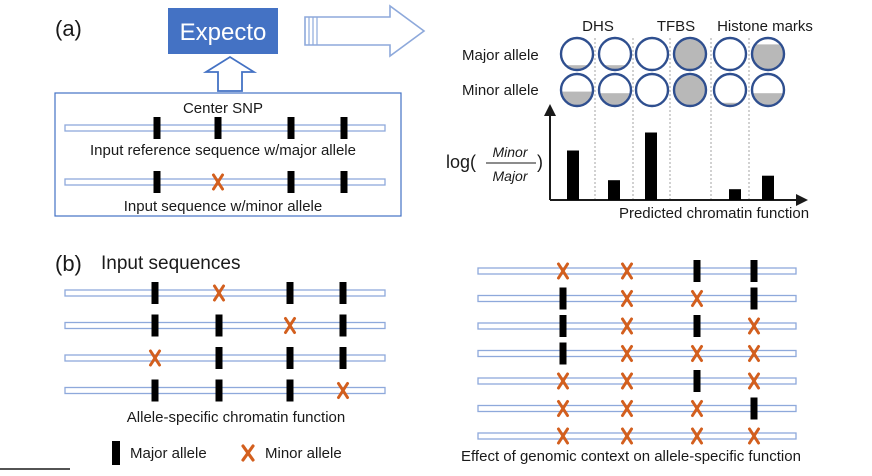 This screenshot has height=476, width=872. What do you see at coordinates (157, 128) in the screenshot?
I see `ref-site-1-major-allele` at bounding box center [157, 128].